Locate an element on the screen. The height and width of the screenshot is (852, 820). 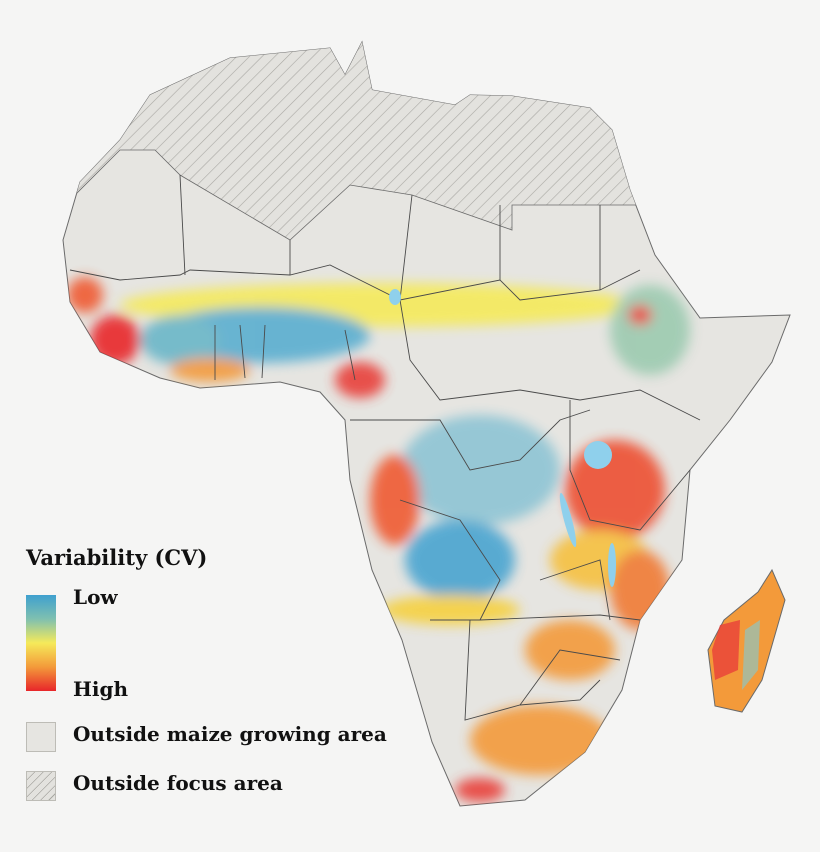
nigeria-south is located at coordinates (360, 380).